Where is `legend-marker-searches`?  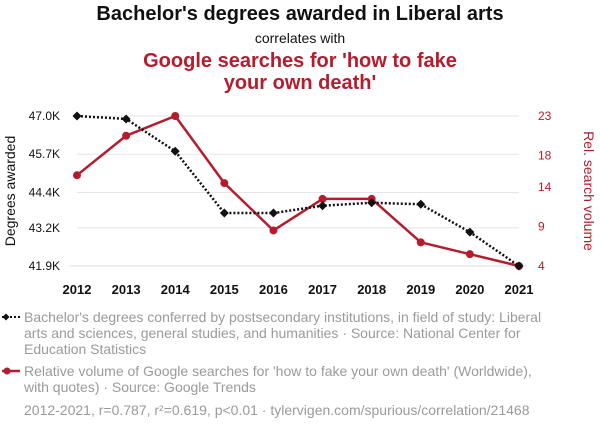
legend-marker-searches is located at coordinates (11, 371).